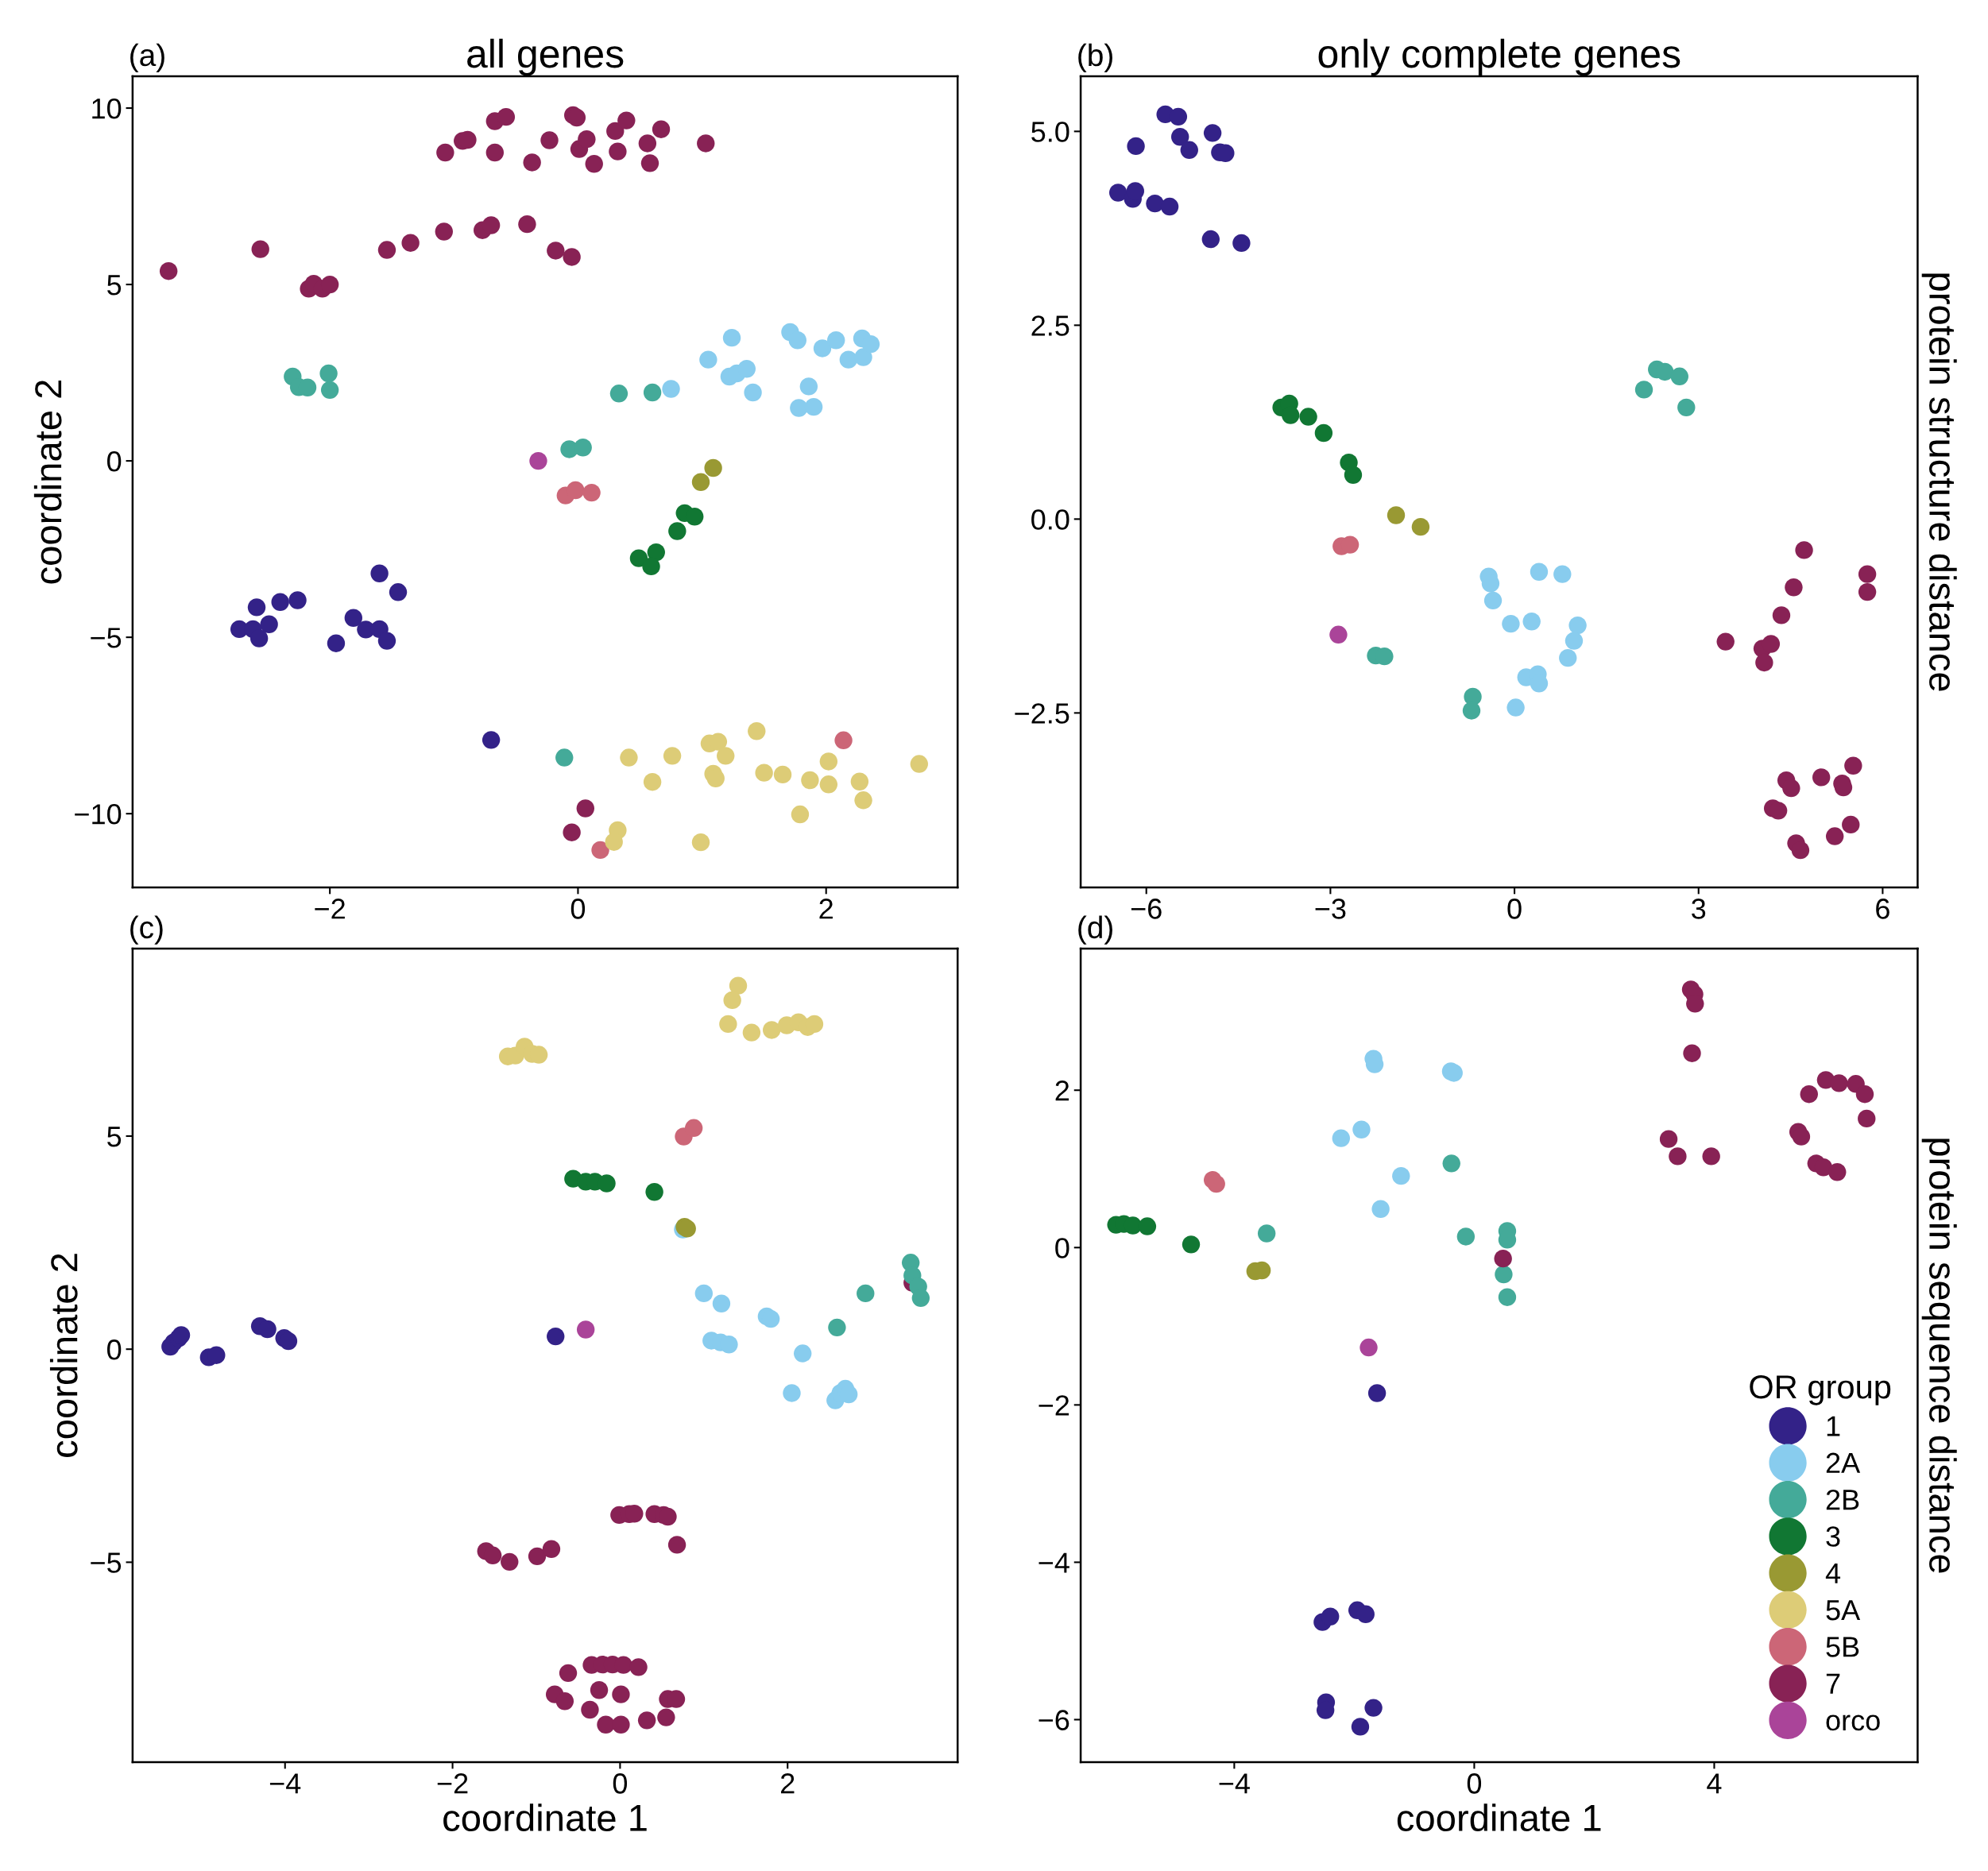  Describe the element at coordinates (1821, 1390) in the screenshot. I see `legend-title: OR group` at that location.